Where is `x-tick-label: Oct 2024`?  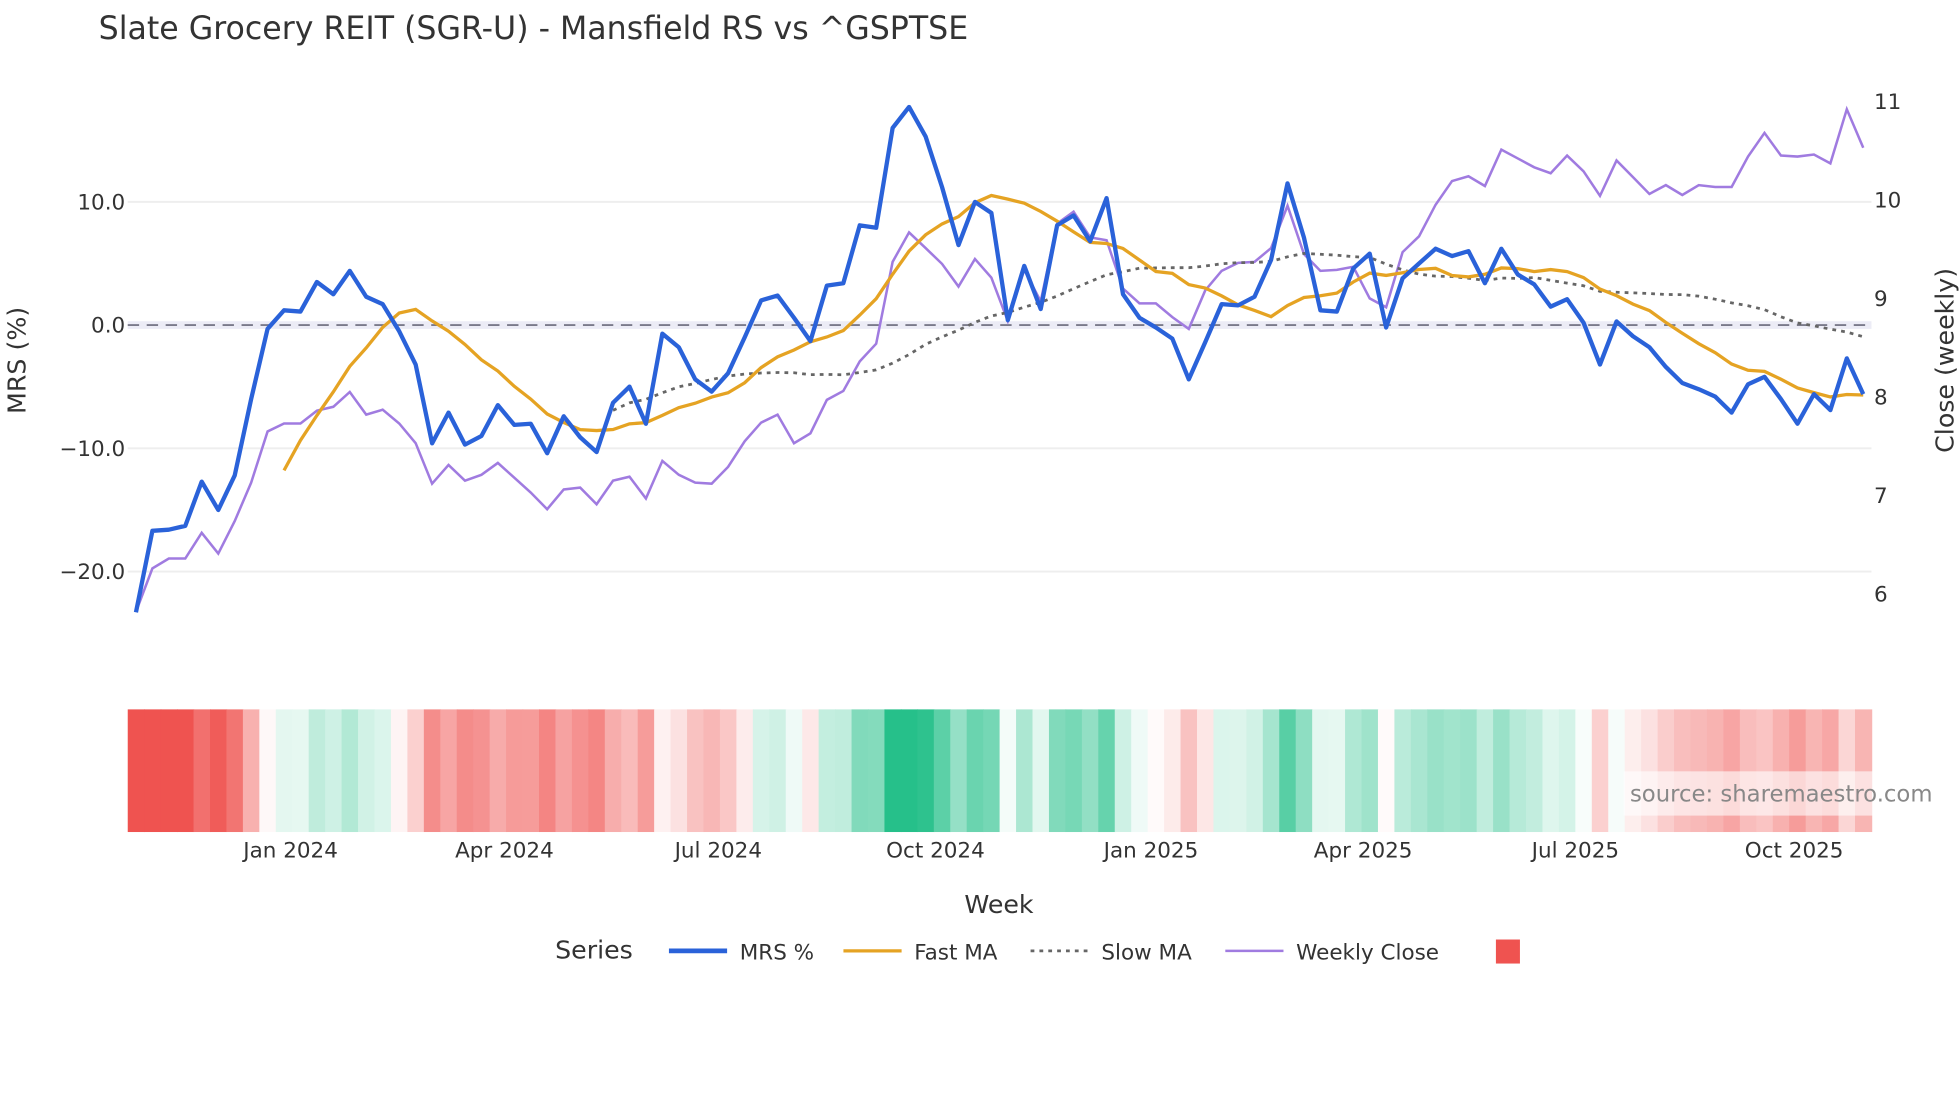
x-tick-label: Oct 2024 is located at coordinates (935, 850).